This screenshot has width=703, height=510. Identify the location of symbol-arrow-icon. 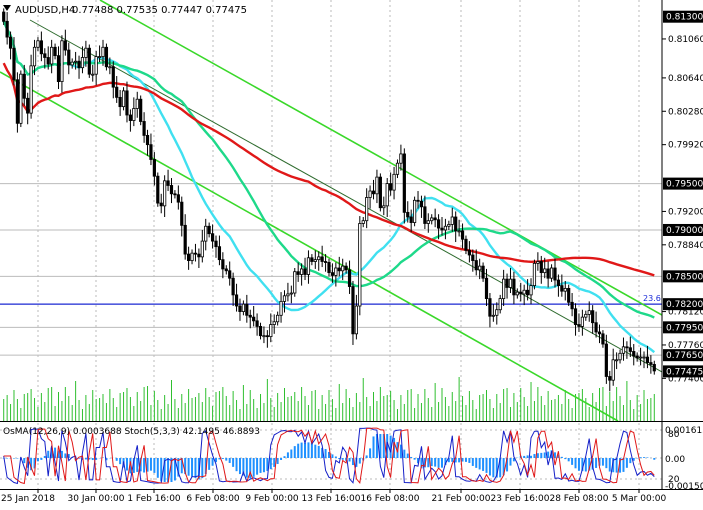
(7, 8).